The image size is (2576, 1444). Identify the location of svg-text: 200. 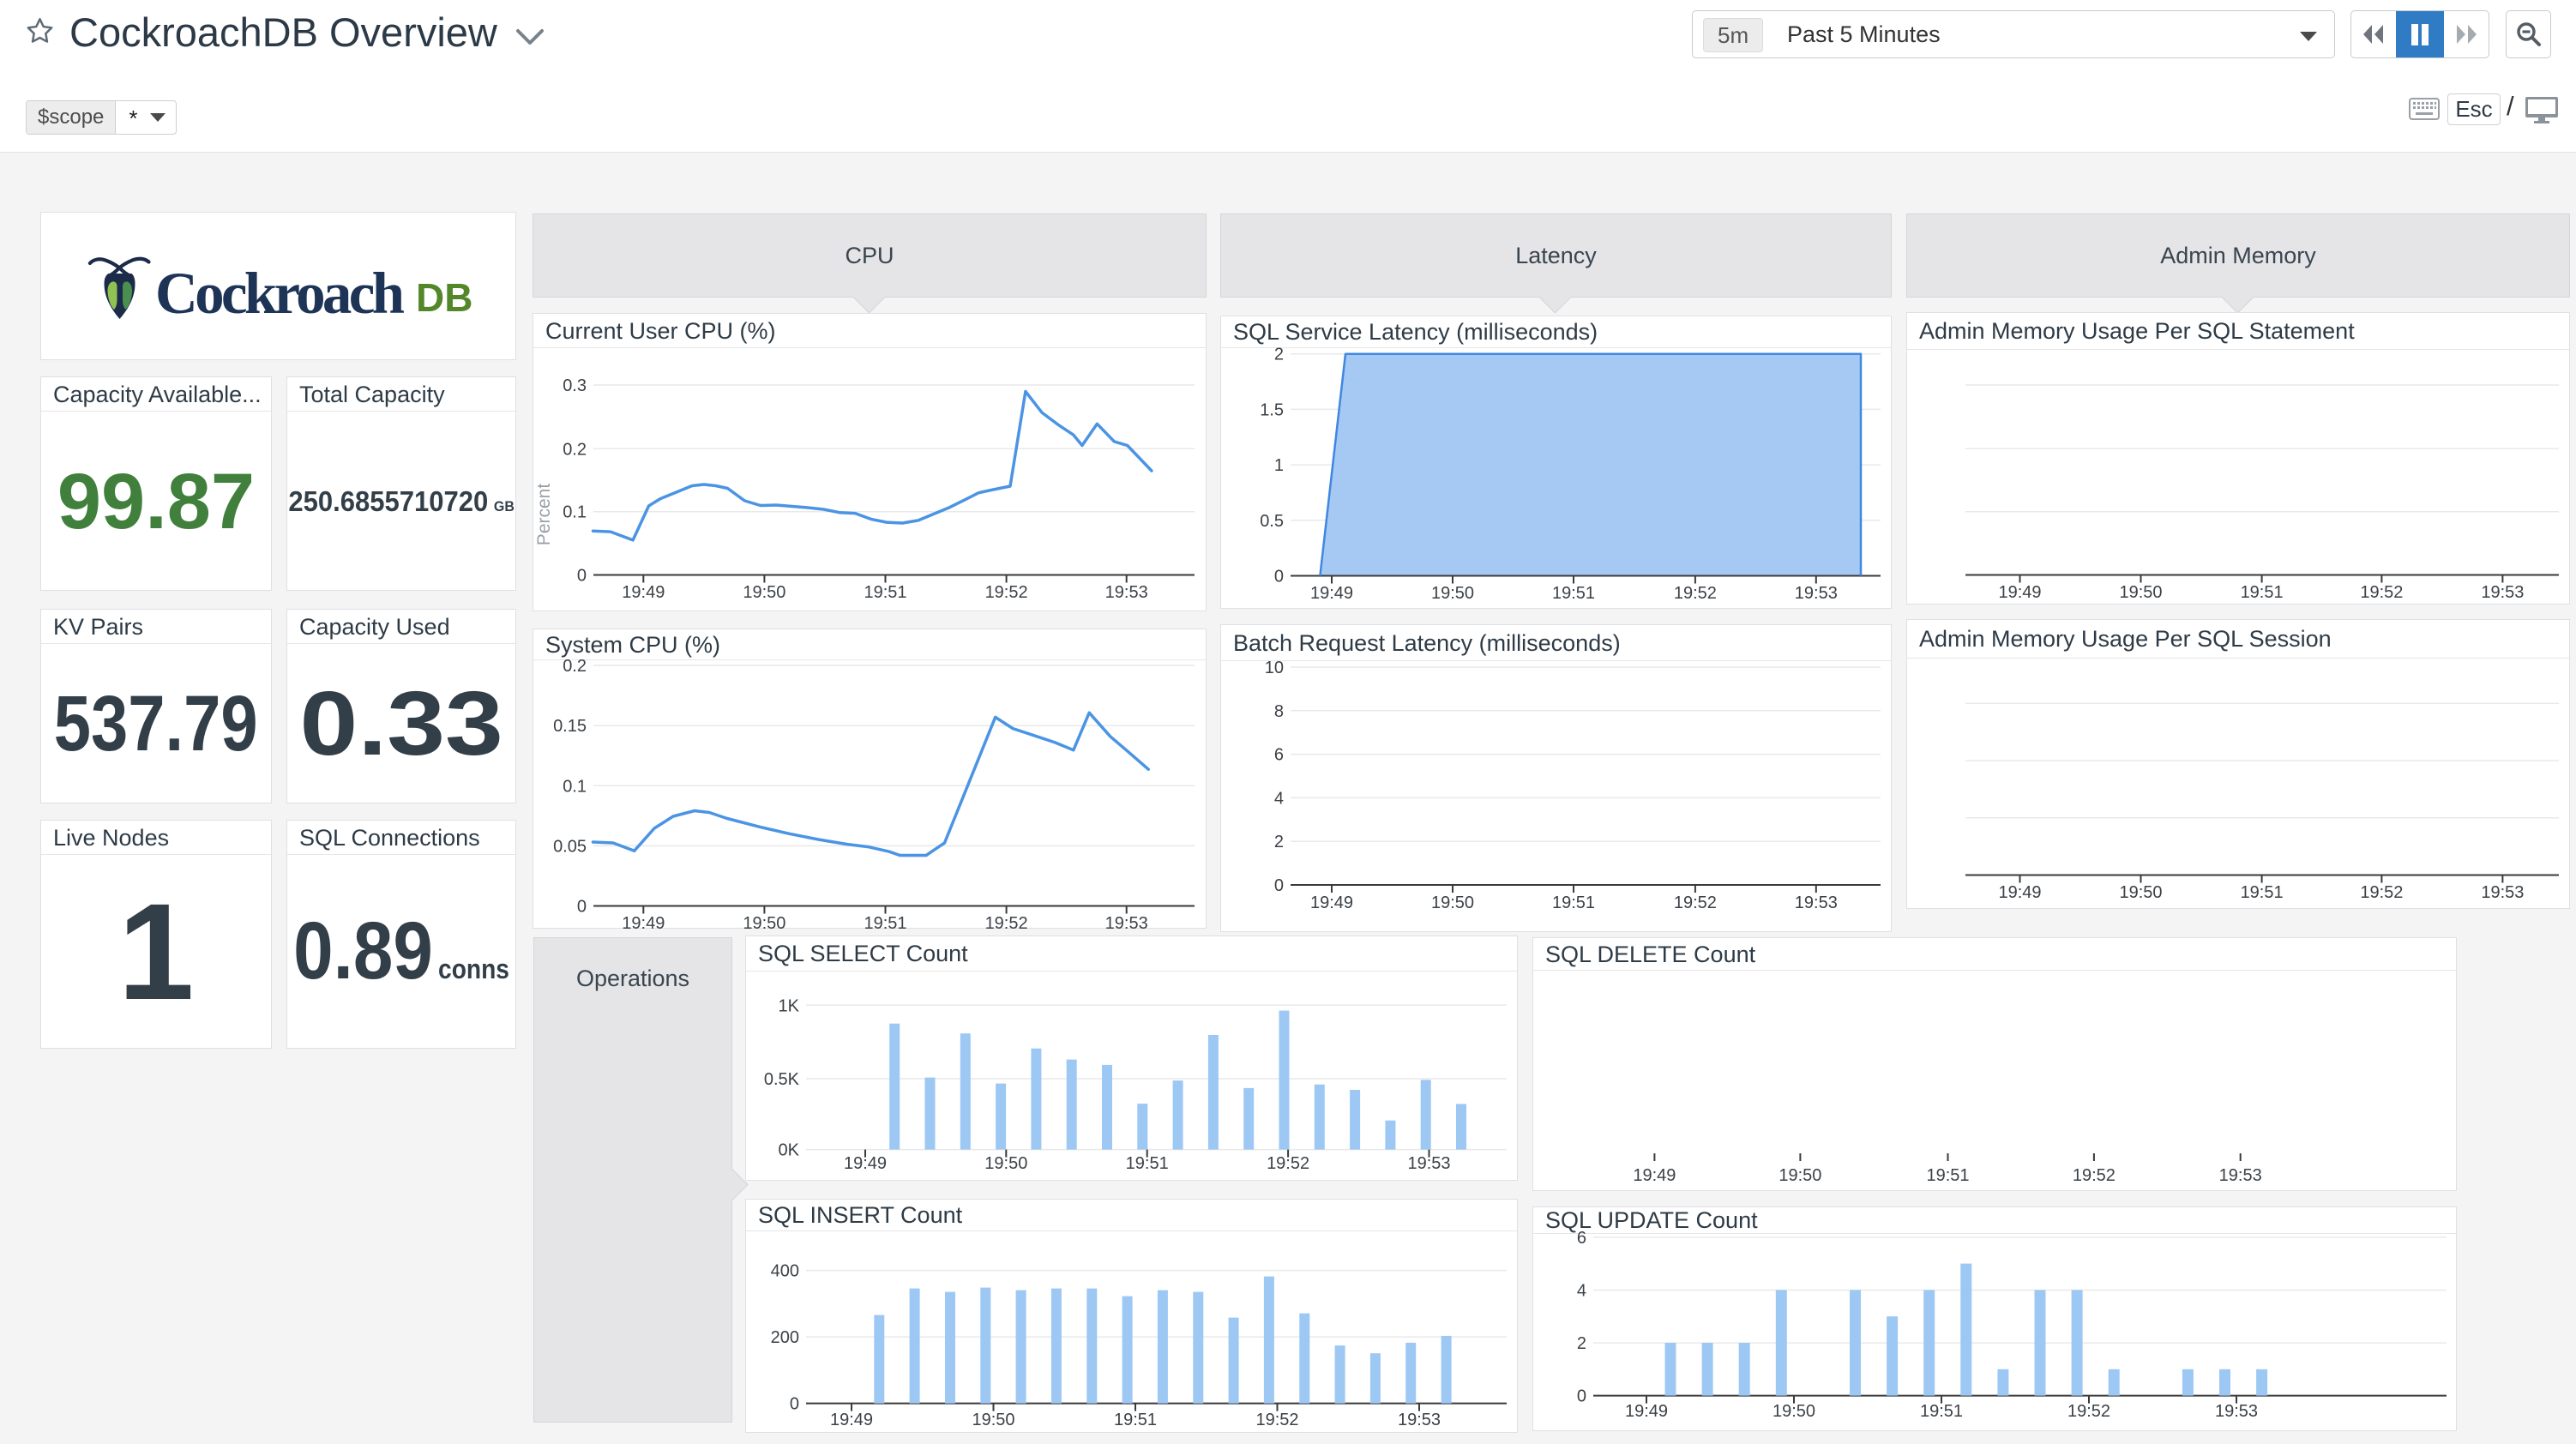
(785, 1337).